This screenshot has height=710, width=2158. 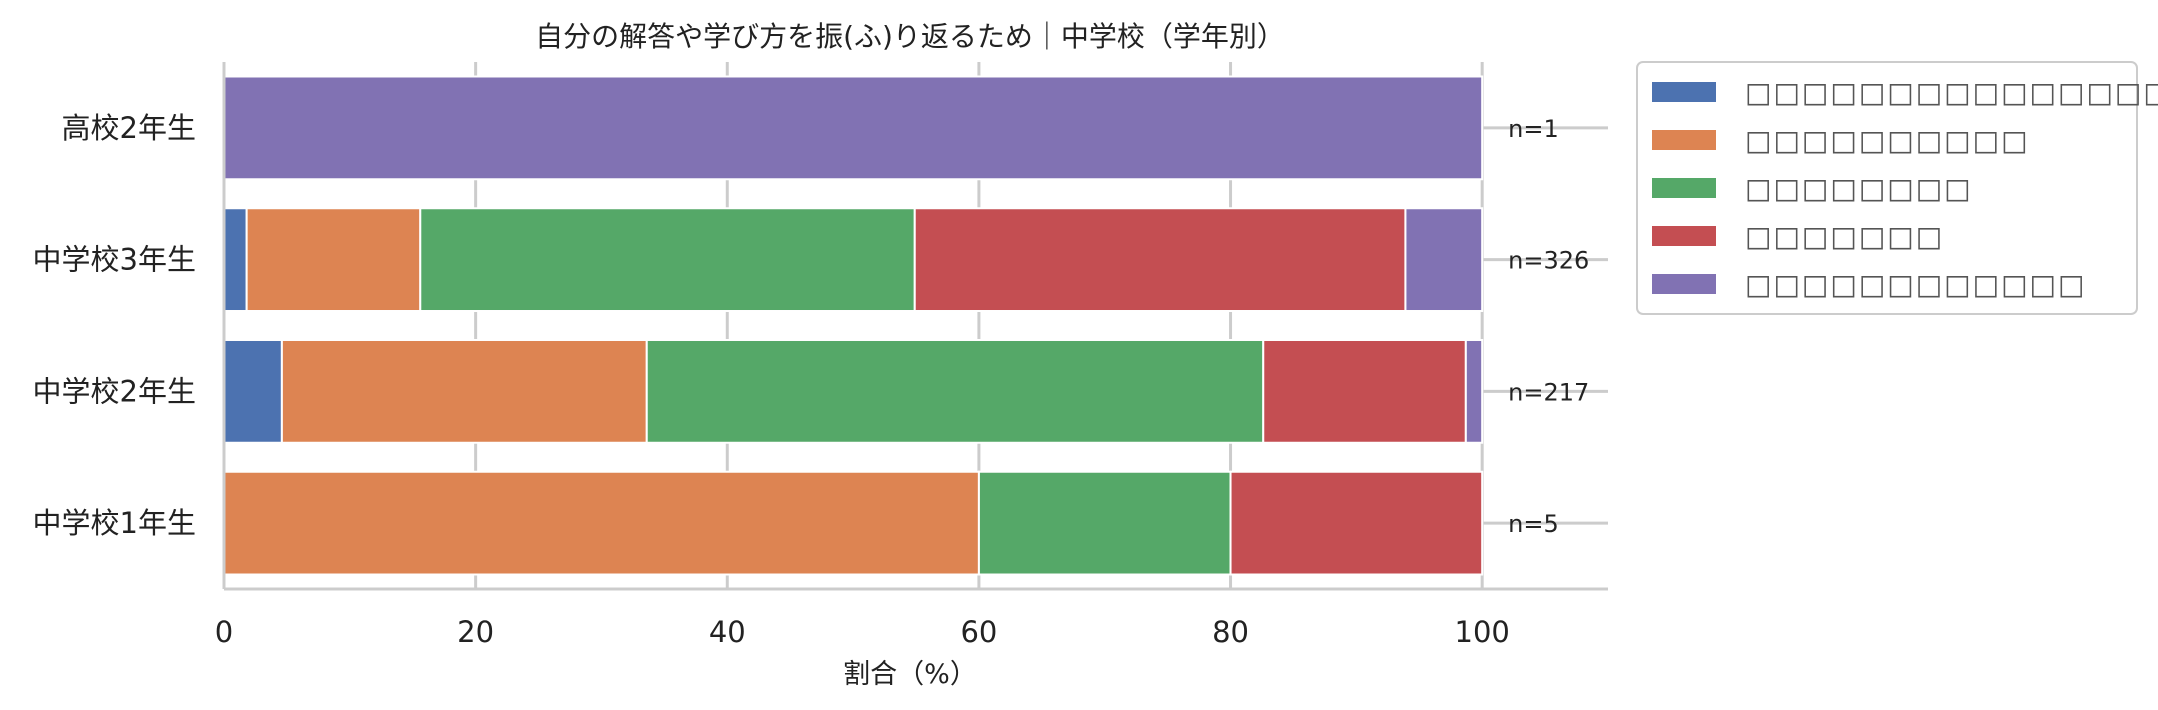 What do you see at coordinates (1844, 236) in the screenshot?
I see `legend-label: □□□□□□□` at bounding box center [1844, 236].